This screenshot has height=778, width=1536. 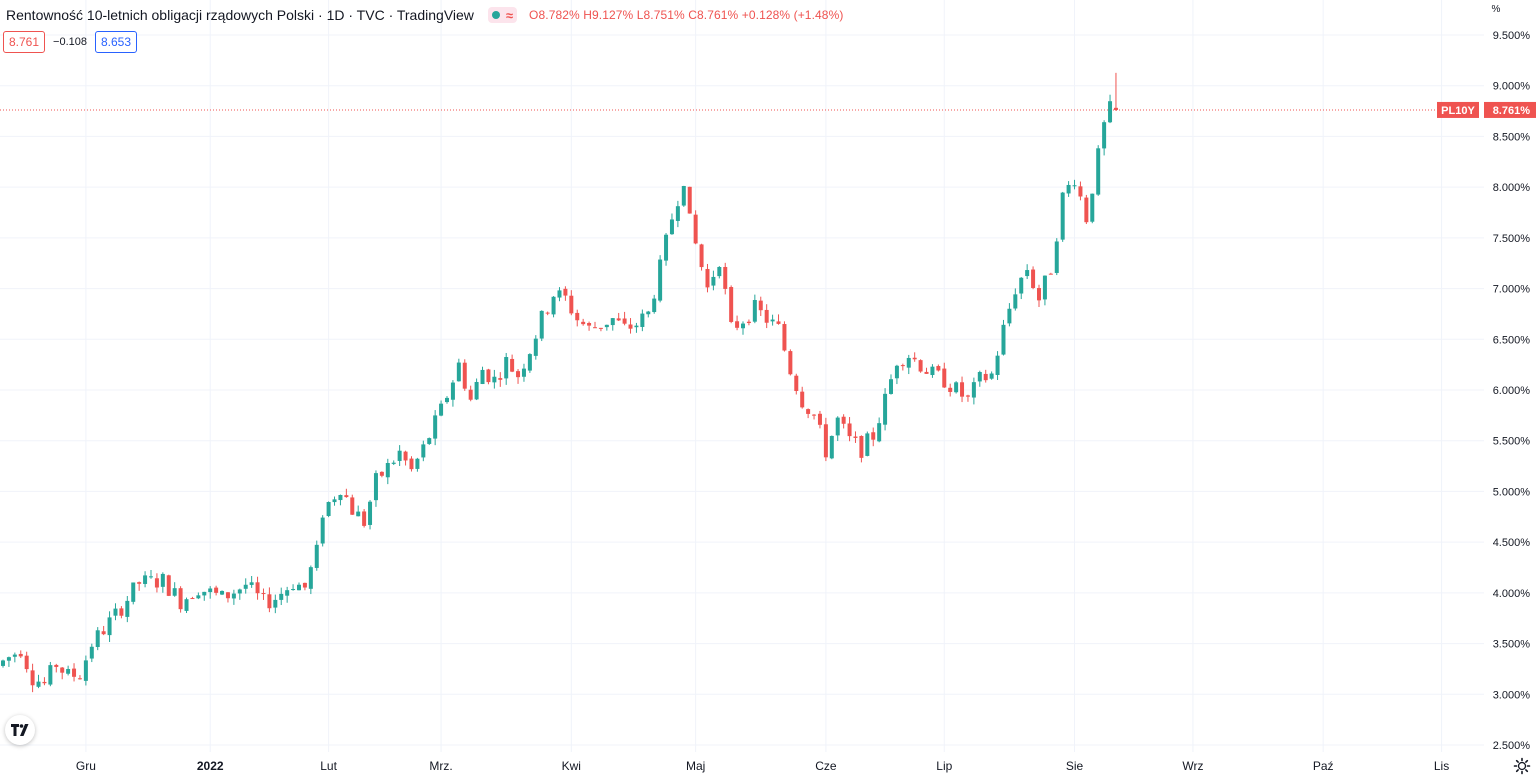 What do you see at coordinates (1522, 766) in the screenshot?
I see `gear-icon` at bounding box center [1522, 766].